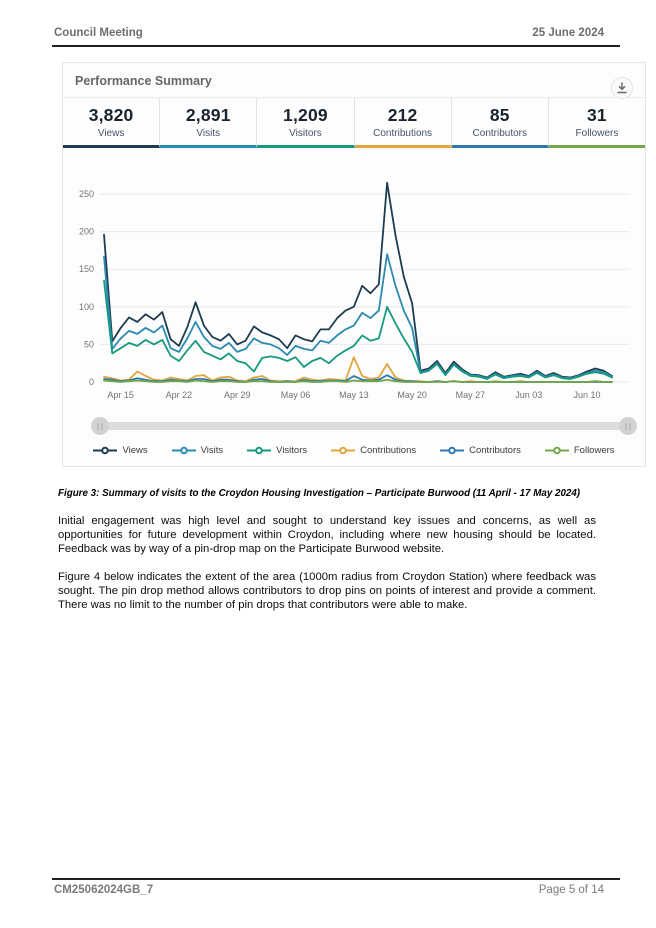  Describe the element at coordinates (499, 133) in the screenshot. I see `stat-label: Contributors` at that location.